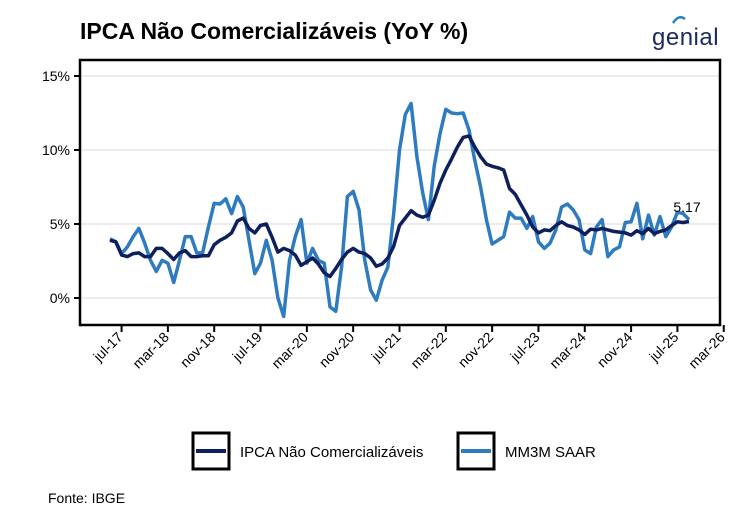  I want to click on y-tick-label: 10%, so click(56, 150).